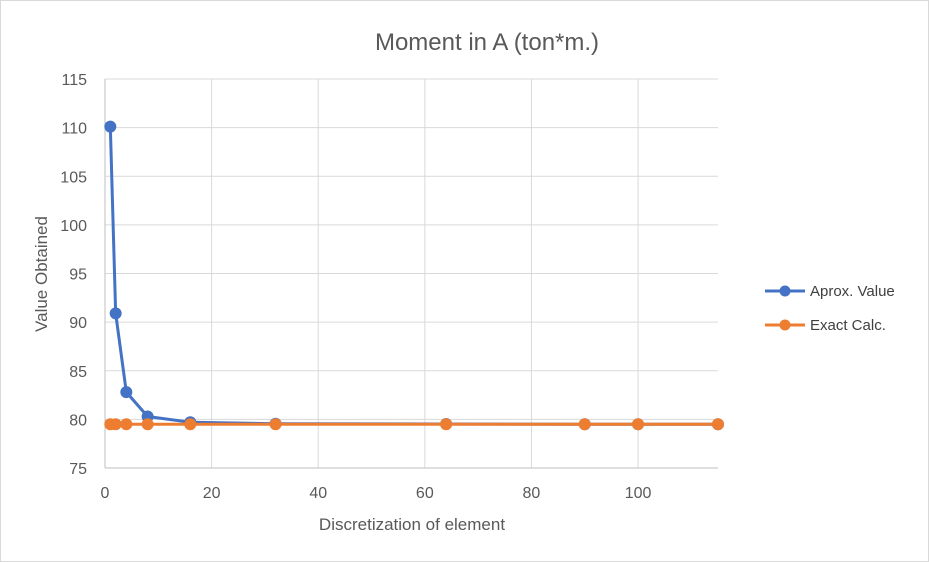 The height and width of the screenshot is (562, 929). Describe the element at coordinates (487, 42) in the screenshot. I see `chart-title: Moment in A (ton*m.)` at that location.